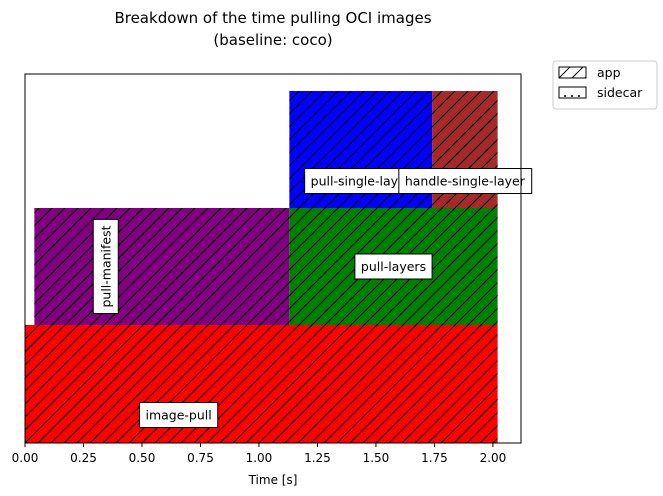 Image resolution: width=663 pixels, height=496 pixels. Describe the element at coordinates (376, 458) in the screenshot. I see `x-tick-label: 1.50` at that location.